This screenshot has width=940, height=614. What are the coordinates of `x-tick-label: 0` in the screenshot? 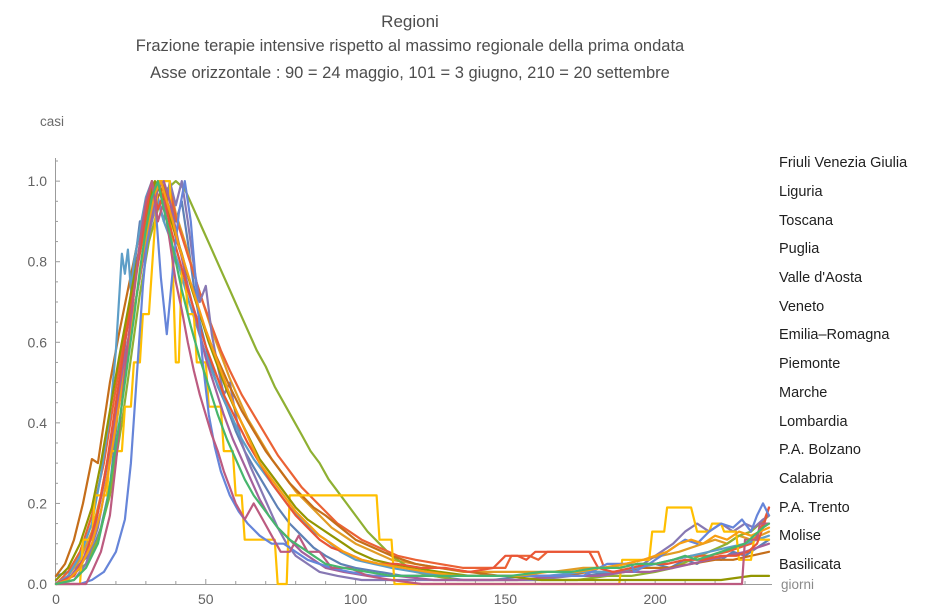 It's located at (56, 599).